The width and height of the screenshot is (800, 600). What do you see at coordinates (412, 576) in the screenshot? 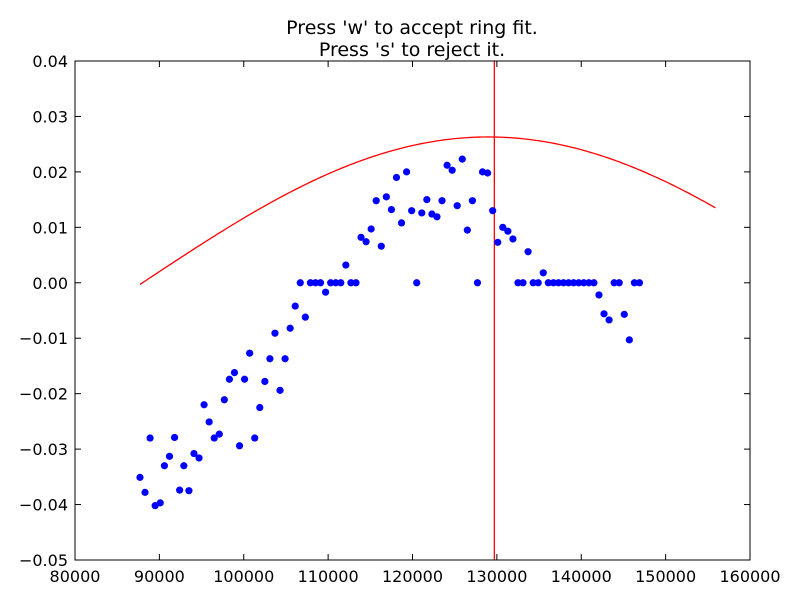
I see `x-tick-label: 120000` at bounding box center [412, 576].